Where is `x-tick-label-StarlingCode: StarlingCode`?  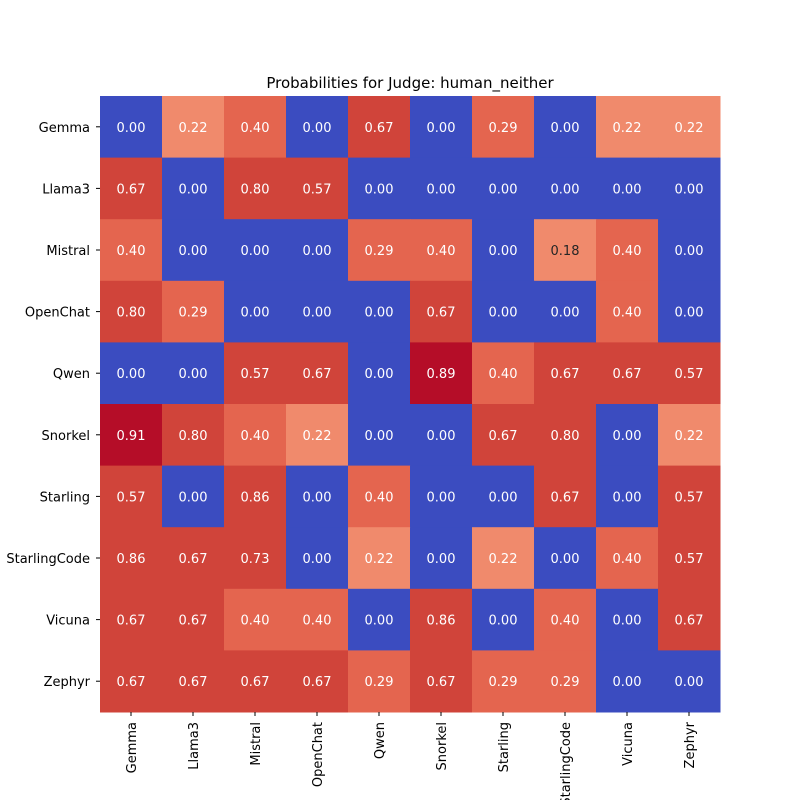 x-tick-label-StarlingCode: StarlingCode is located at coordinates (566, 761).